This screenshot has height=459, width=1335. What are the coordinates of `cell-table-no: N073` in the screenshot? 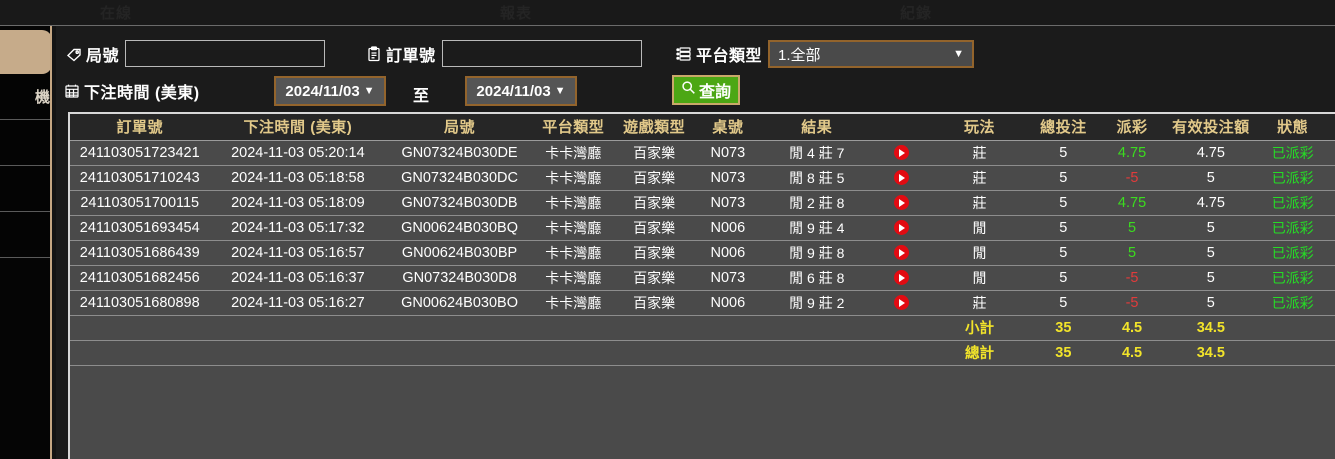 It's located at (728, 178).